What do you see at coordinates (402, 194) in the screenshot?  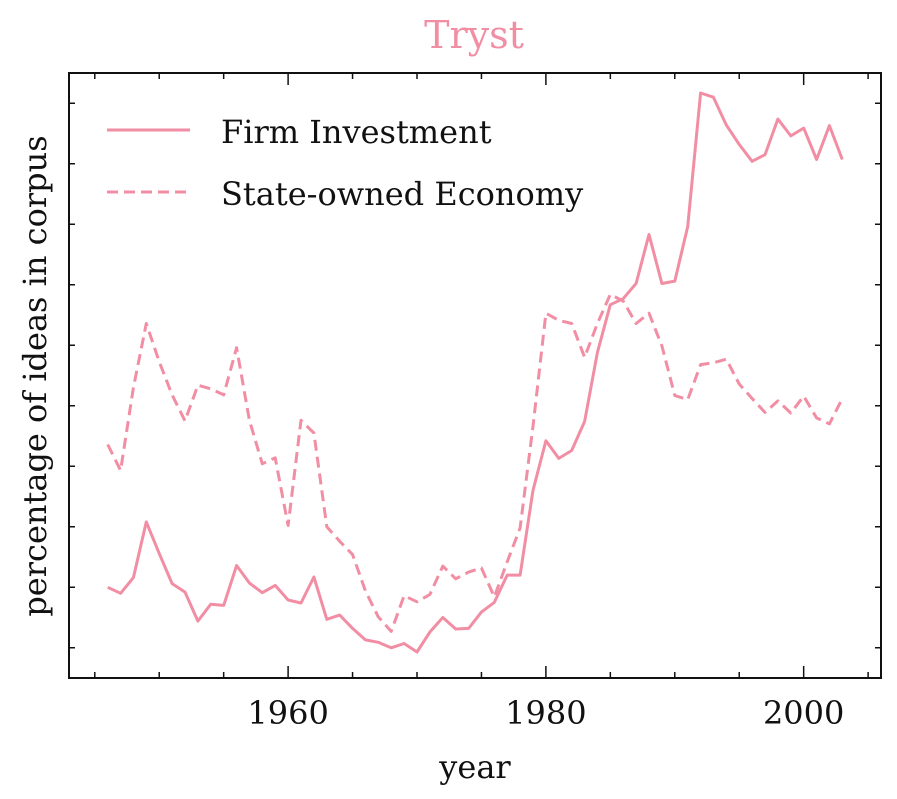 I see `legend-label-state-owned-economy: State-owned Economy` at bounding box center [402, 194].